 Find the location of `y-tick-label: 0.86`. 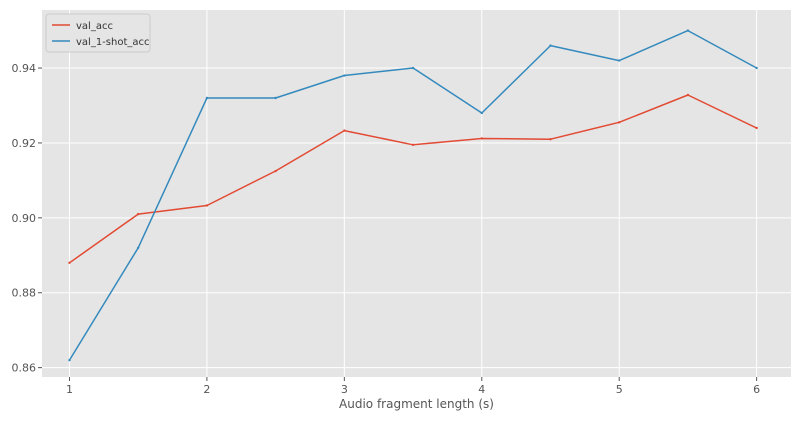

y-tick-label: 0.86 is located at coordinates (24, 368).